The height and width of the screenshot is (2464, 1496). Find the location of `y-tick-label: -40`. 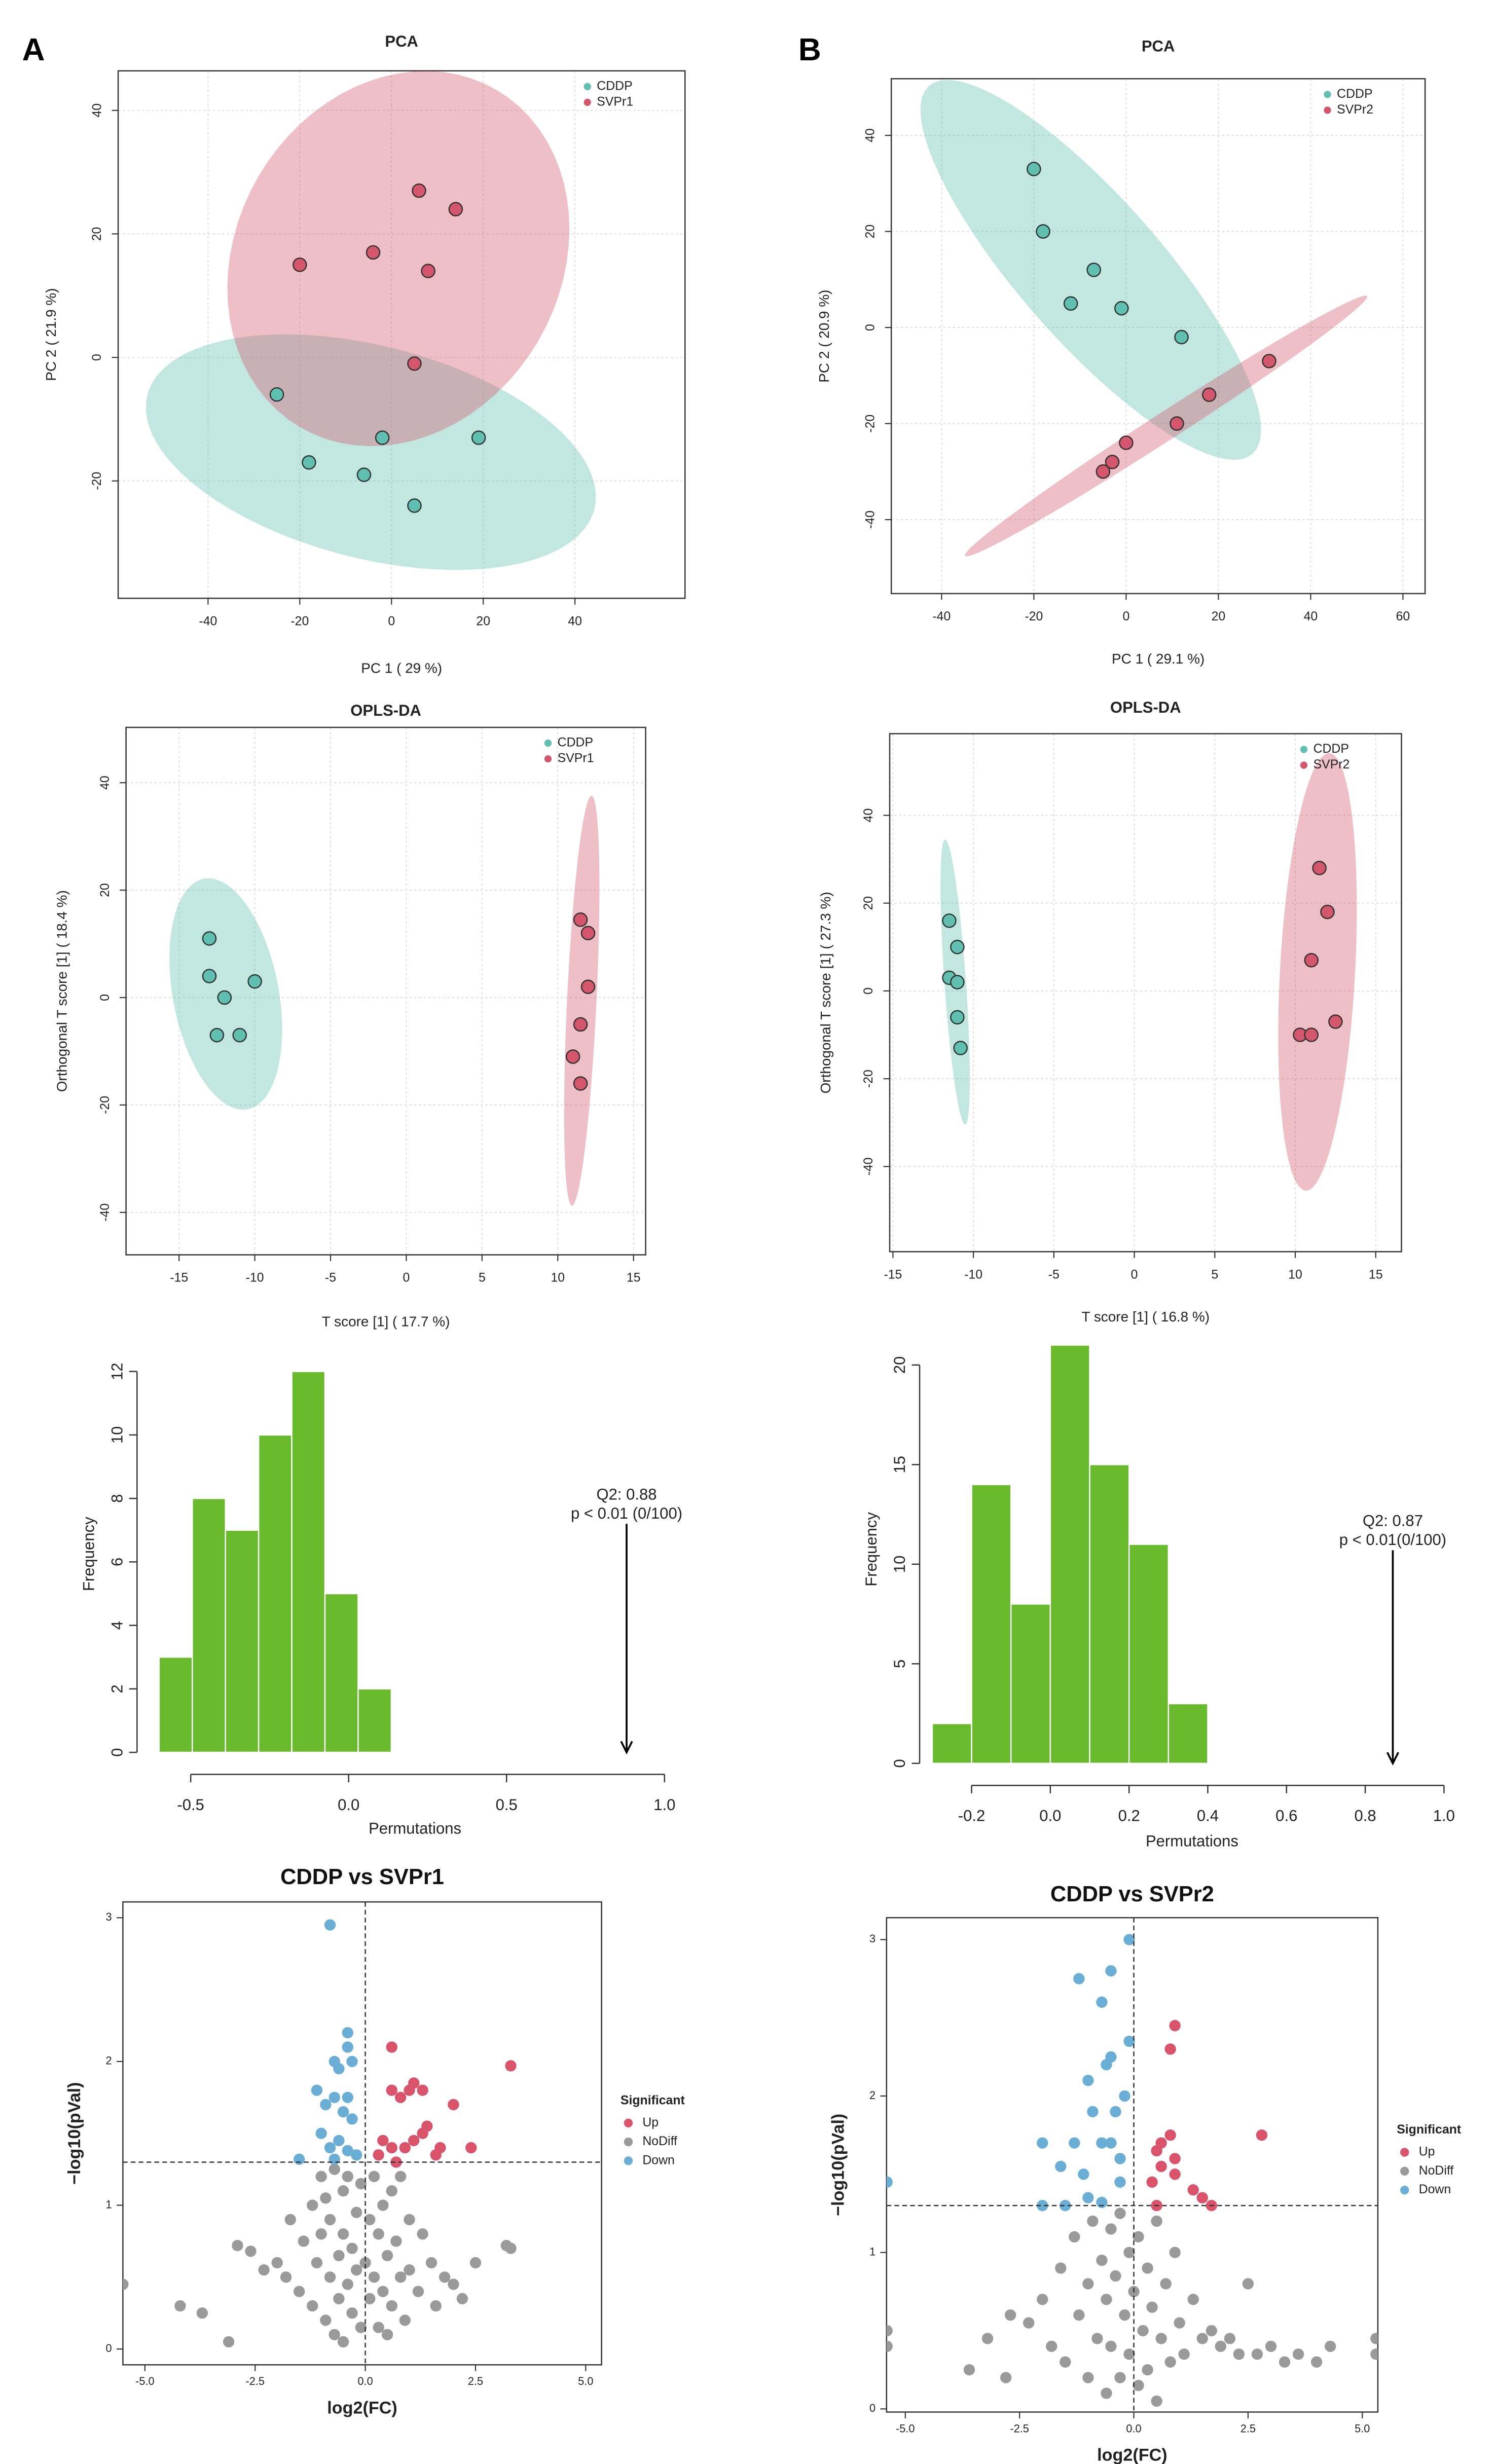

y-tick-label: -40 is located at coordinates (105, 1213).